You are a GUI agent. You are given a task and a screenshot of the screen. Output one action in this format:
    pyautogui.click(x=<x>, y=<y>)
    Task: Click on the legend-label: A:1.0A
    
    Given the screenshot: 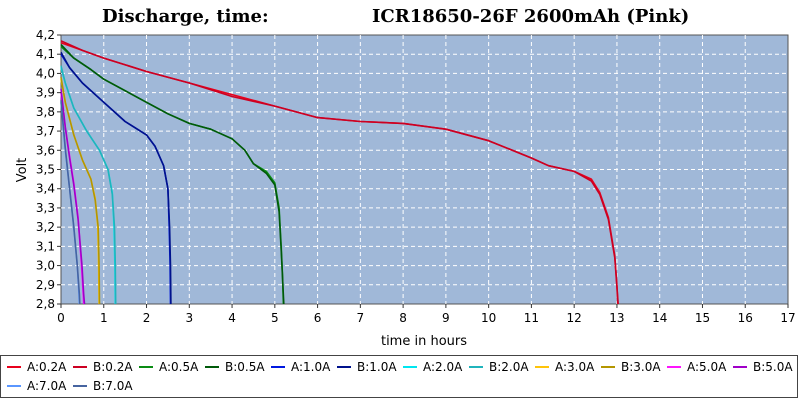 What is the action you would take?
    pyautogui.click(x=311, y=367)
    